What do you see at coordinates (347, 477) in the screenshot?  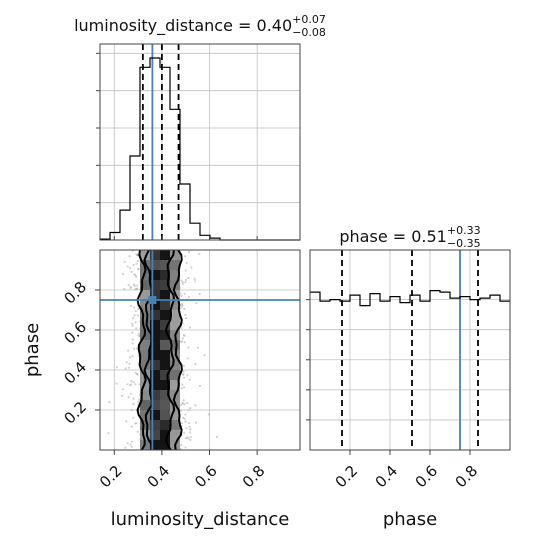 I see `hist-phase-xtick-label-0: 0.2` at bounding box center [347, 477].